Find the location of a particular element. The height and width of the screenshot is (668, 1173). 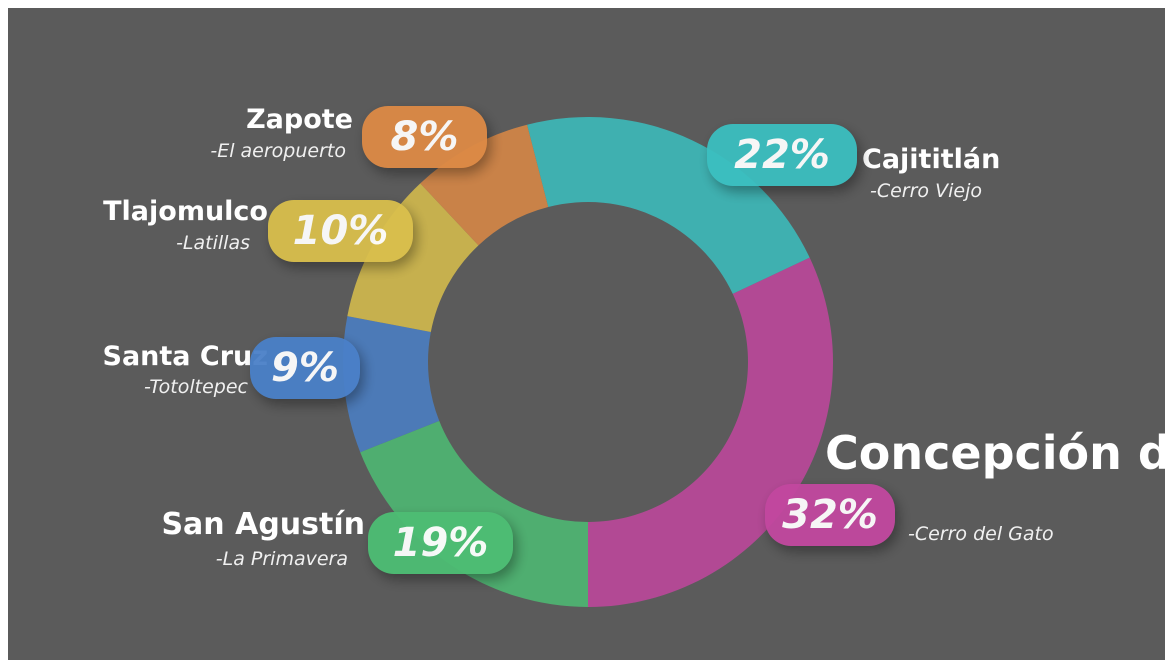

value-label: 10% is located at coordinates (340, 231).